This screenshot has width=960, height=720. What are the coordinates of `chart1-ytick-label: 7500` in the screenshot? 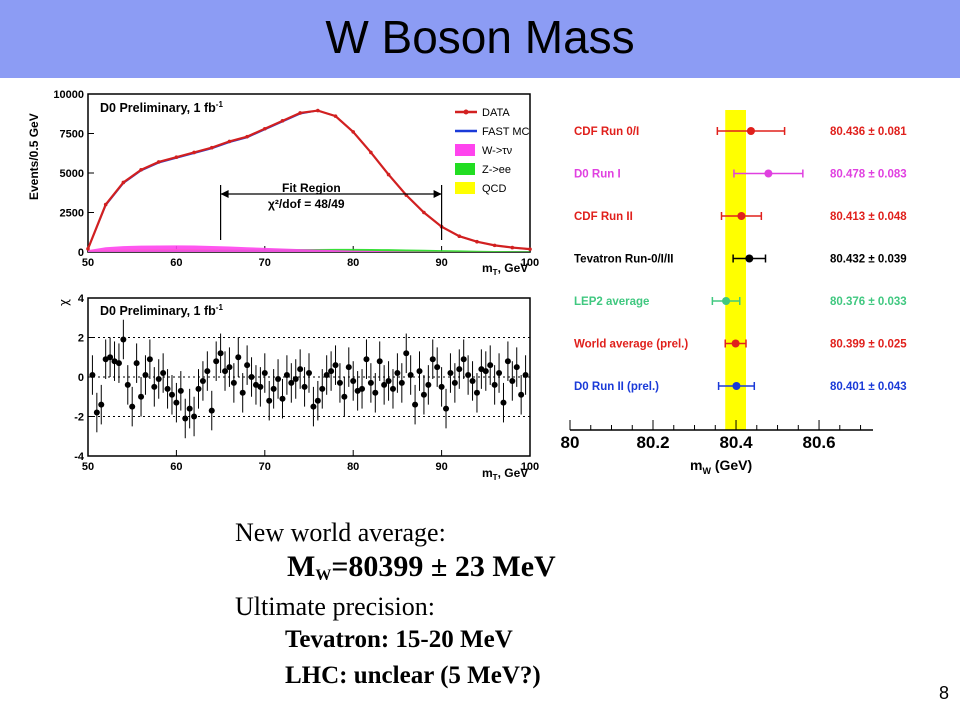 It's located at (72, 135).